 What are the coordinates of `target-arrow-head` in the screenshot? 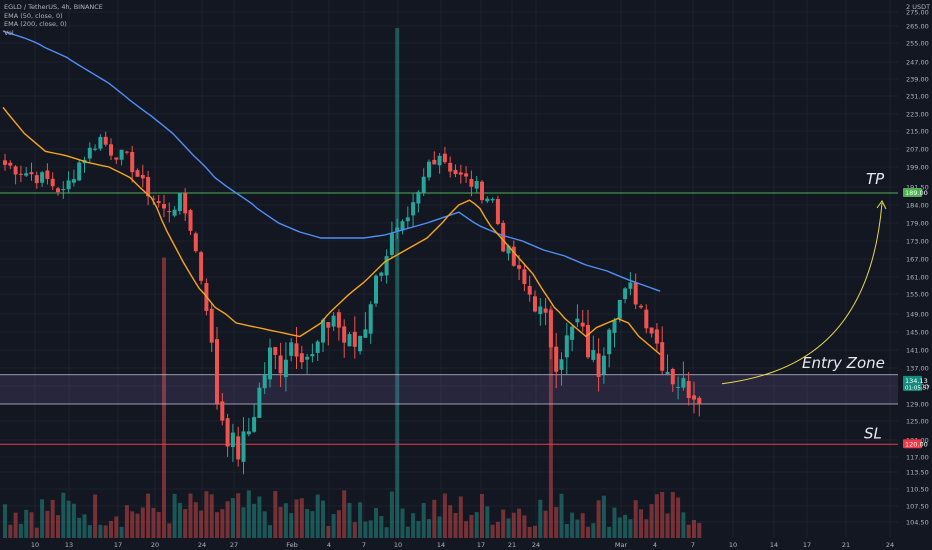 It's located at (881, 205).